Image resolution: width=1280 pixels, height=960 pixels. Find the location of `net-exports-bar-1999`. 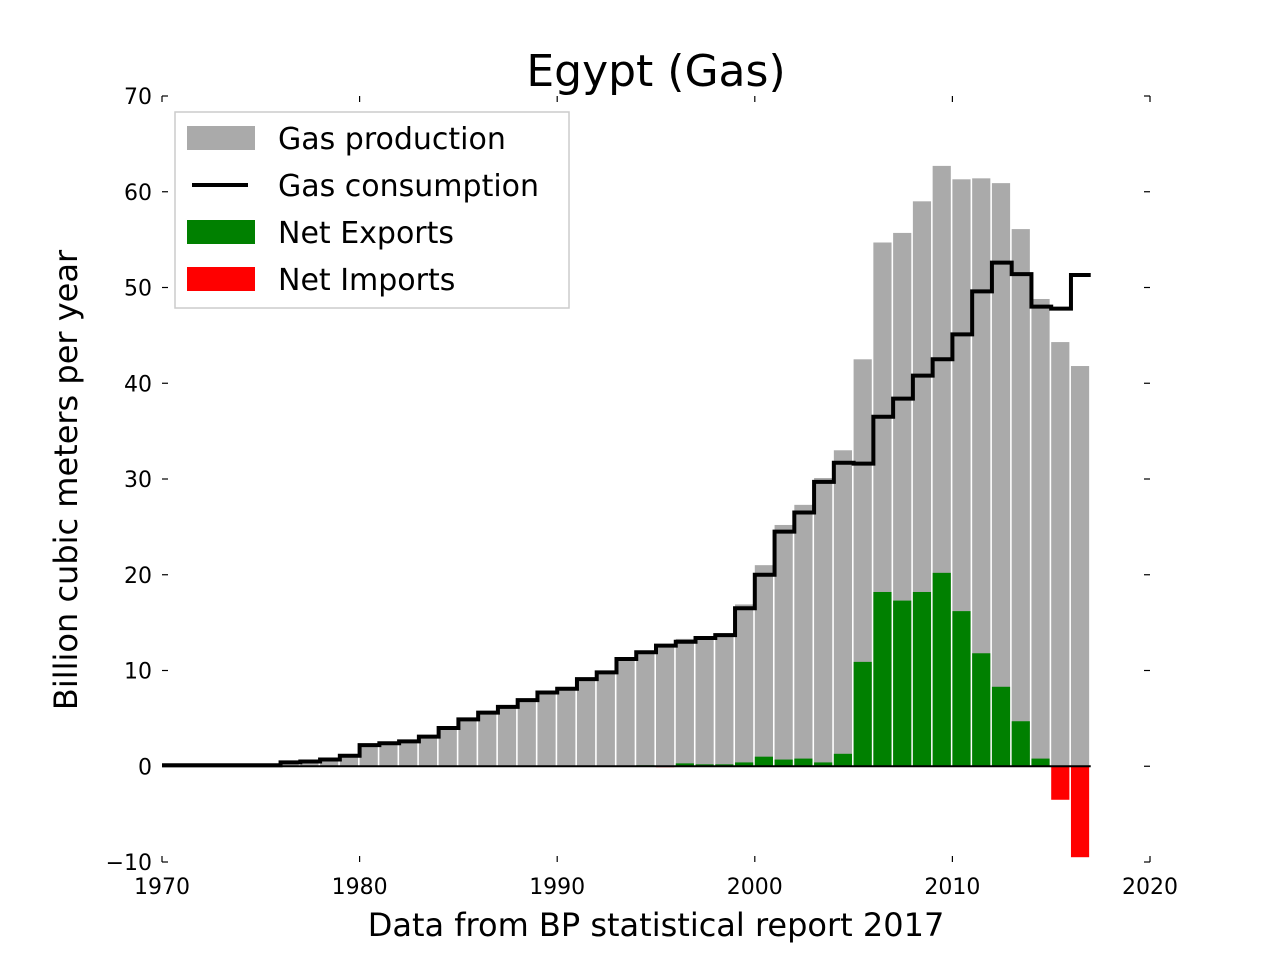

net-exports-bar-1999 is located at coordinates (744, 764).